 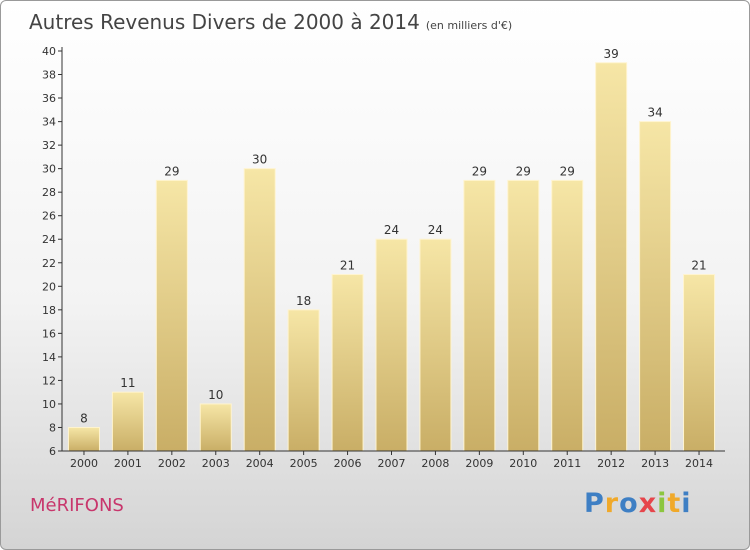 I want to click on y-tick-label: 6, so click(x=52, y=451).